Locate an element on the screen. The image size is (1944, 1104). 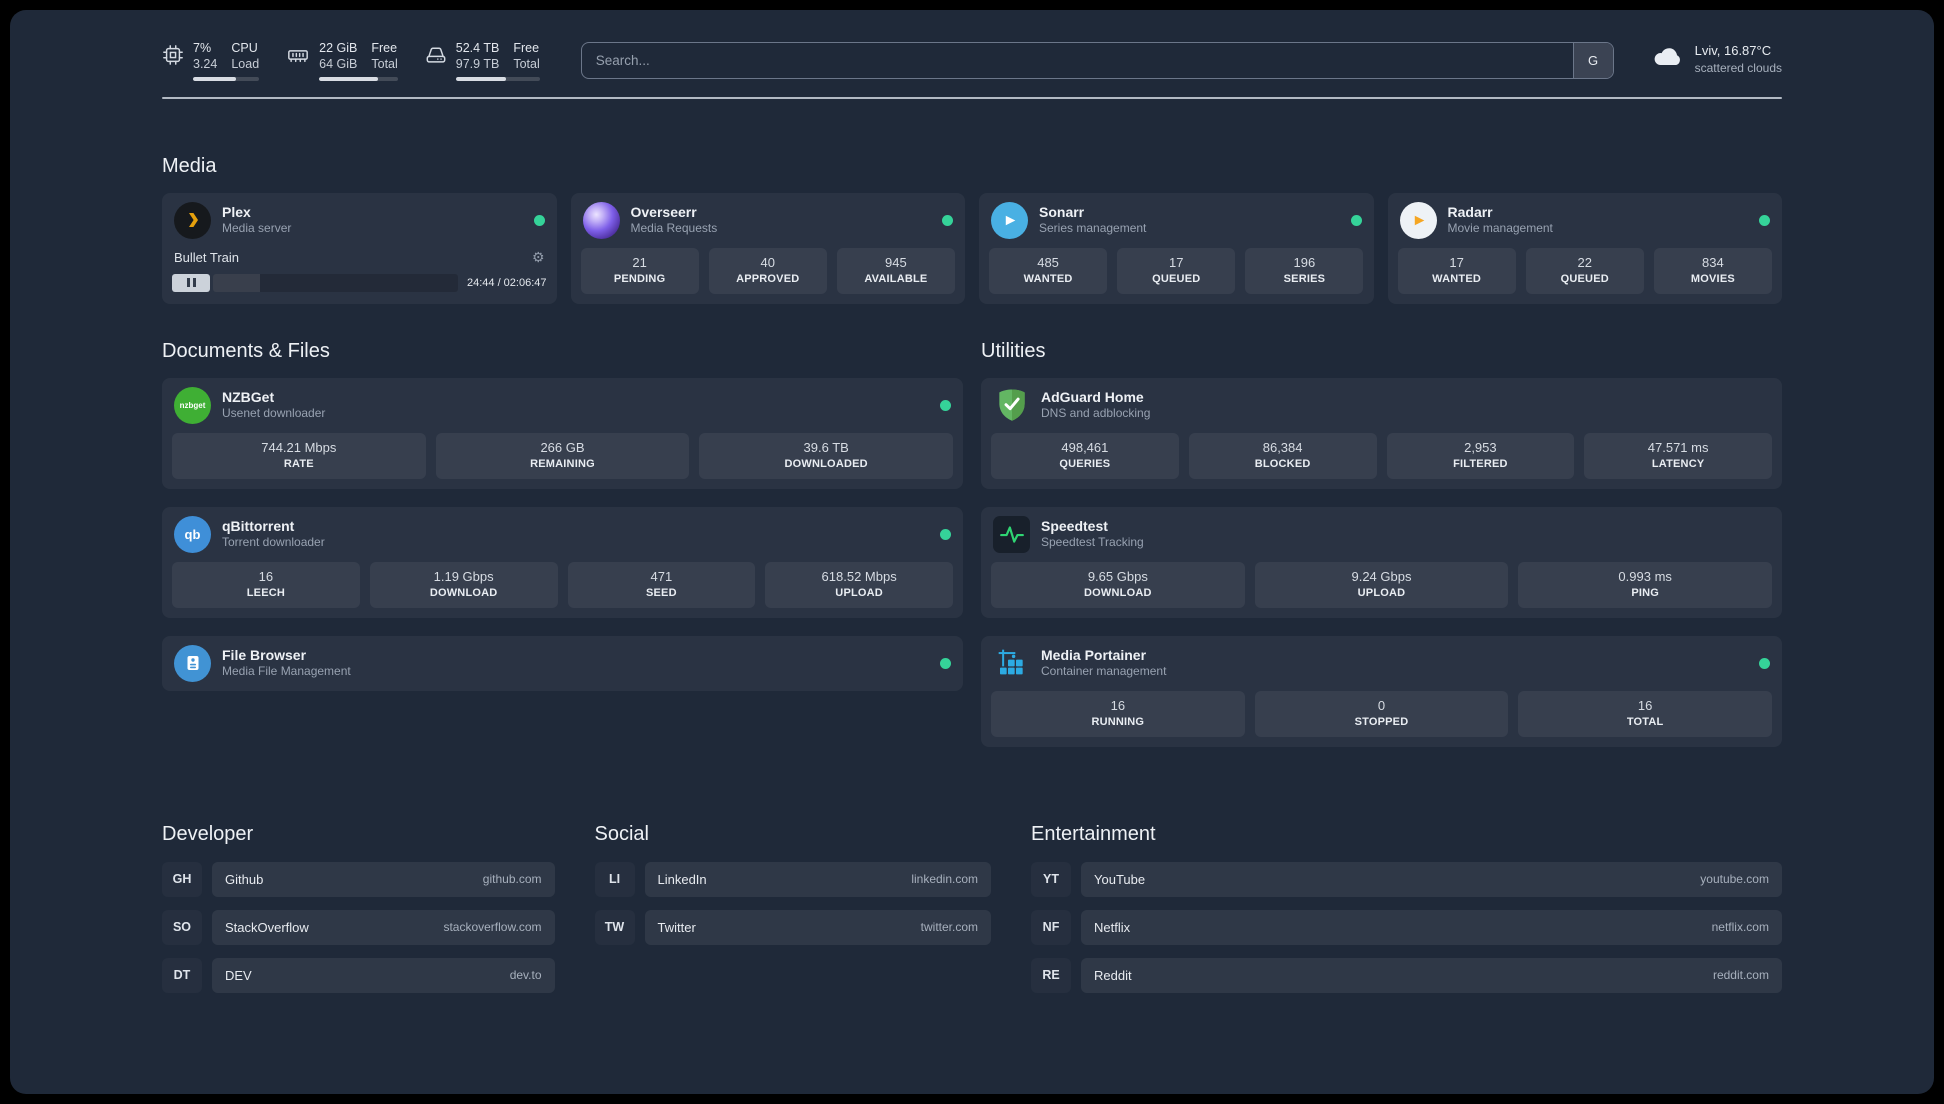
bookmark-abbr: DT is located at coordinates (182, 975).